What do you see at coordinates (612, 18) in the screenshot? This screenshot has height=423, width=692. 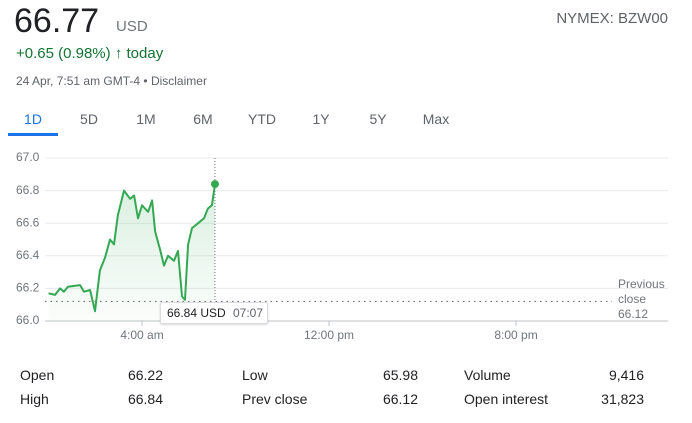 I see `exchange: NYMEX: BZW00` at bounding box center [612, 18].